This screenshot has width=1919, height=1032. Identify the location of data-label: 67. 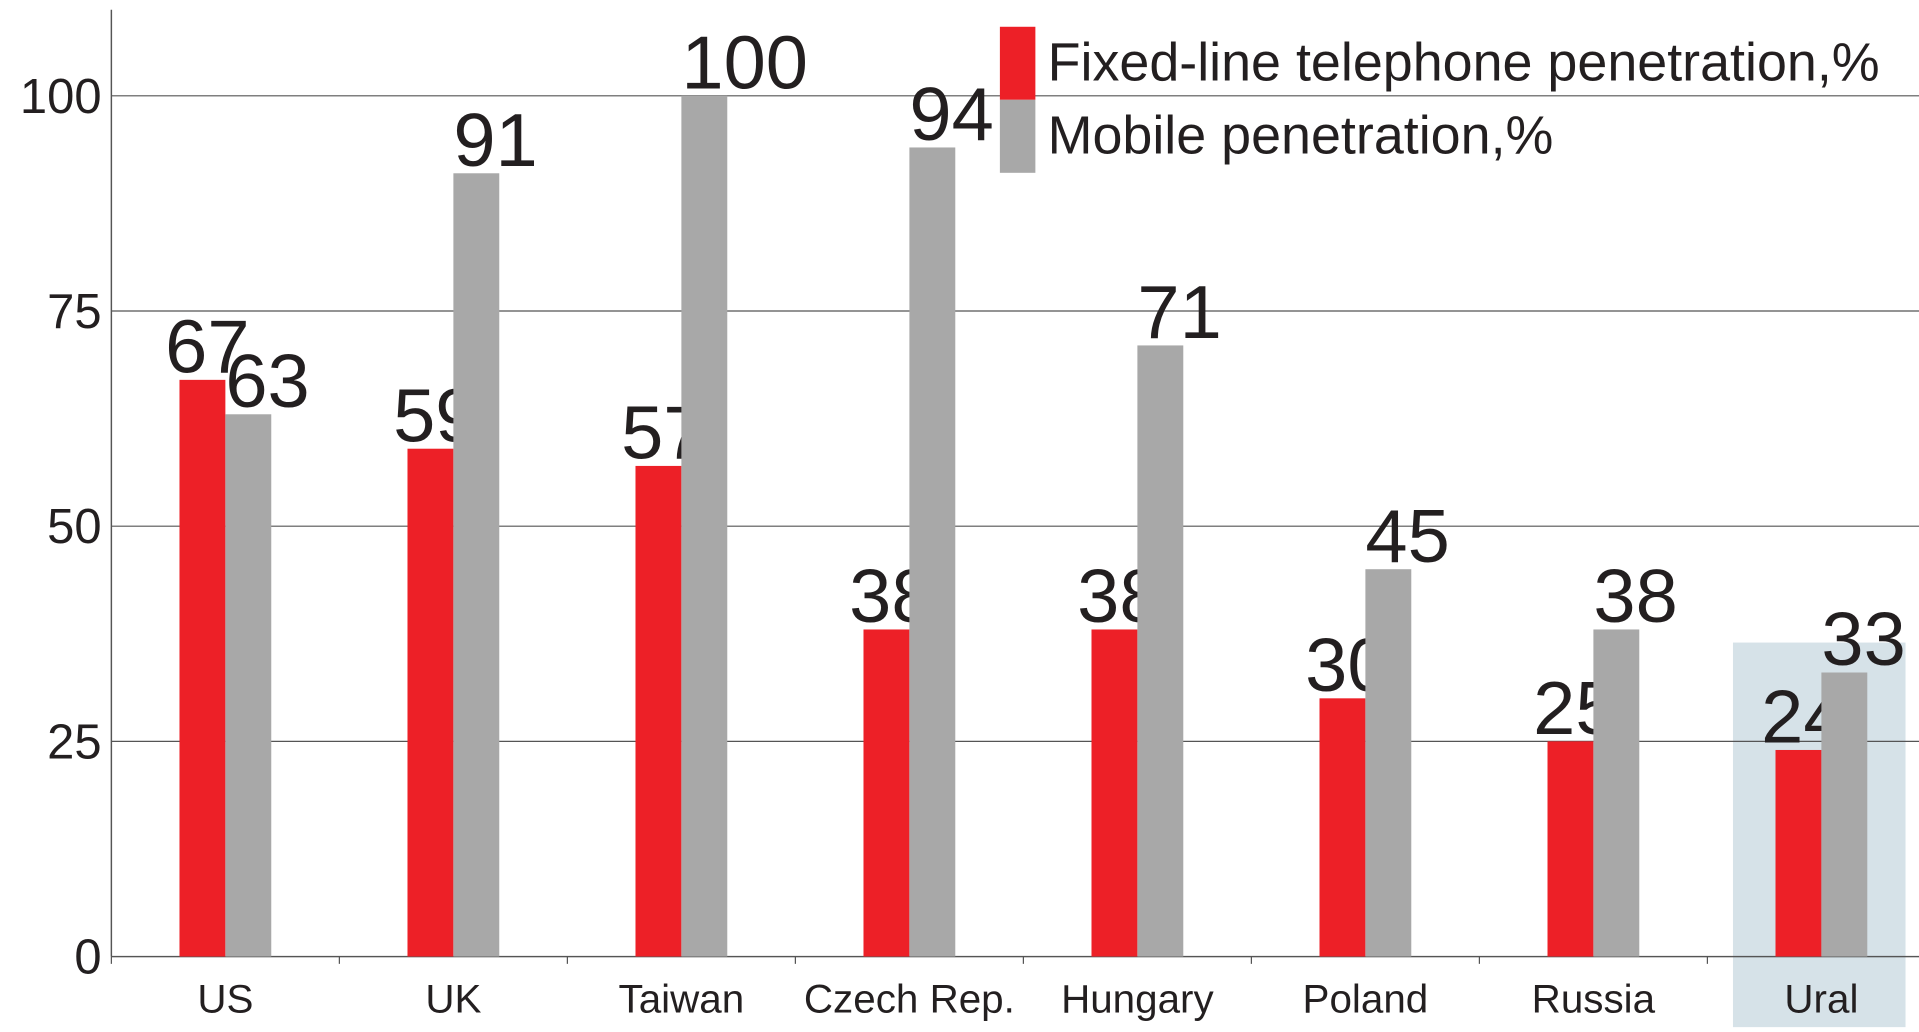
(207, 348).